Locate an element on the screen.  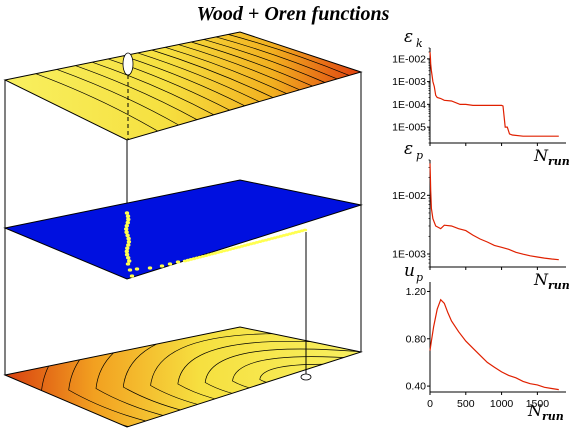
y-tick-label: 1E-005 is located at coordinates (409, 128).